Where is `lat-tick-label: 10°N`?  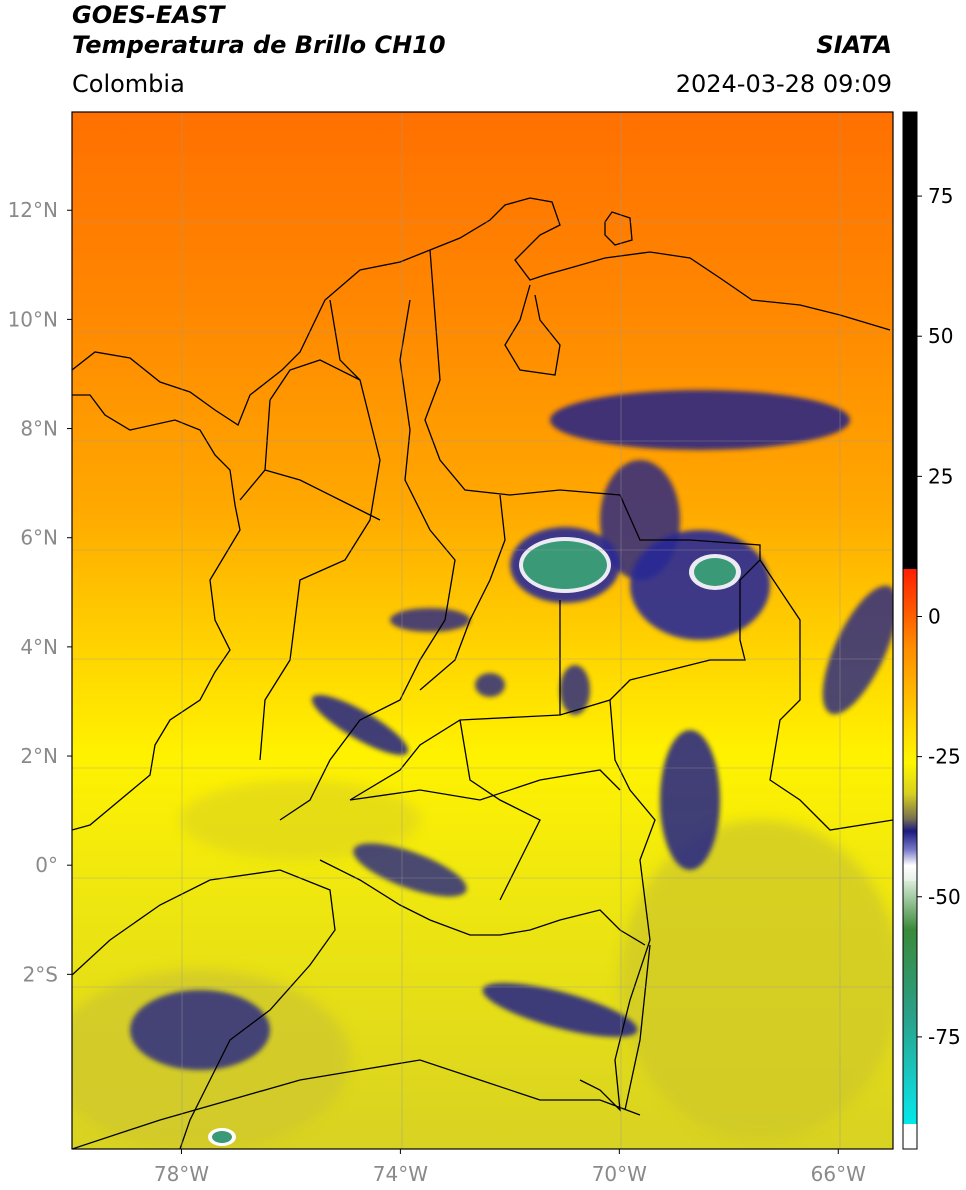
lat-tick-label: 10°N is located at coordinates (33, 319).